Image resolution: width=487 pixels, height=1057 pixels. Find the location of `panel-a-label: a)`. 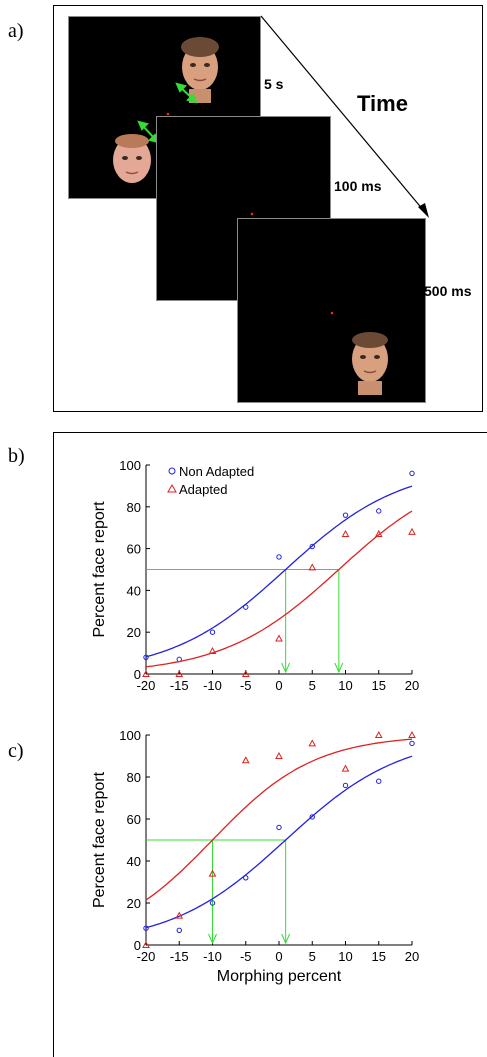

panel-a-label: a) is located at coordinates (16, 31).